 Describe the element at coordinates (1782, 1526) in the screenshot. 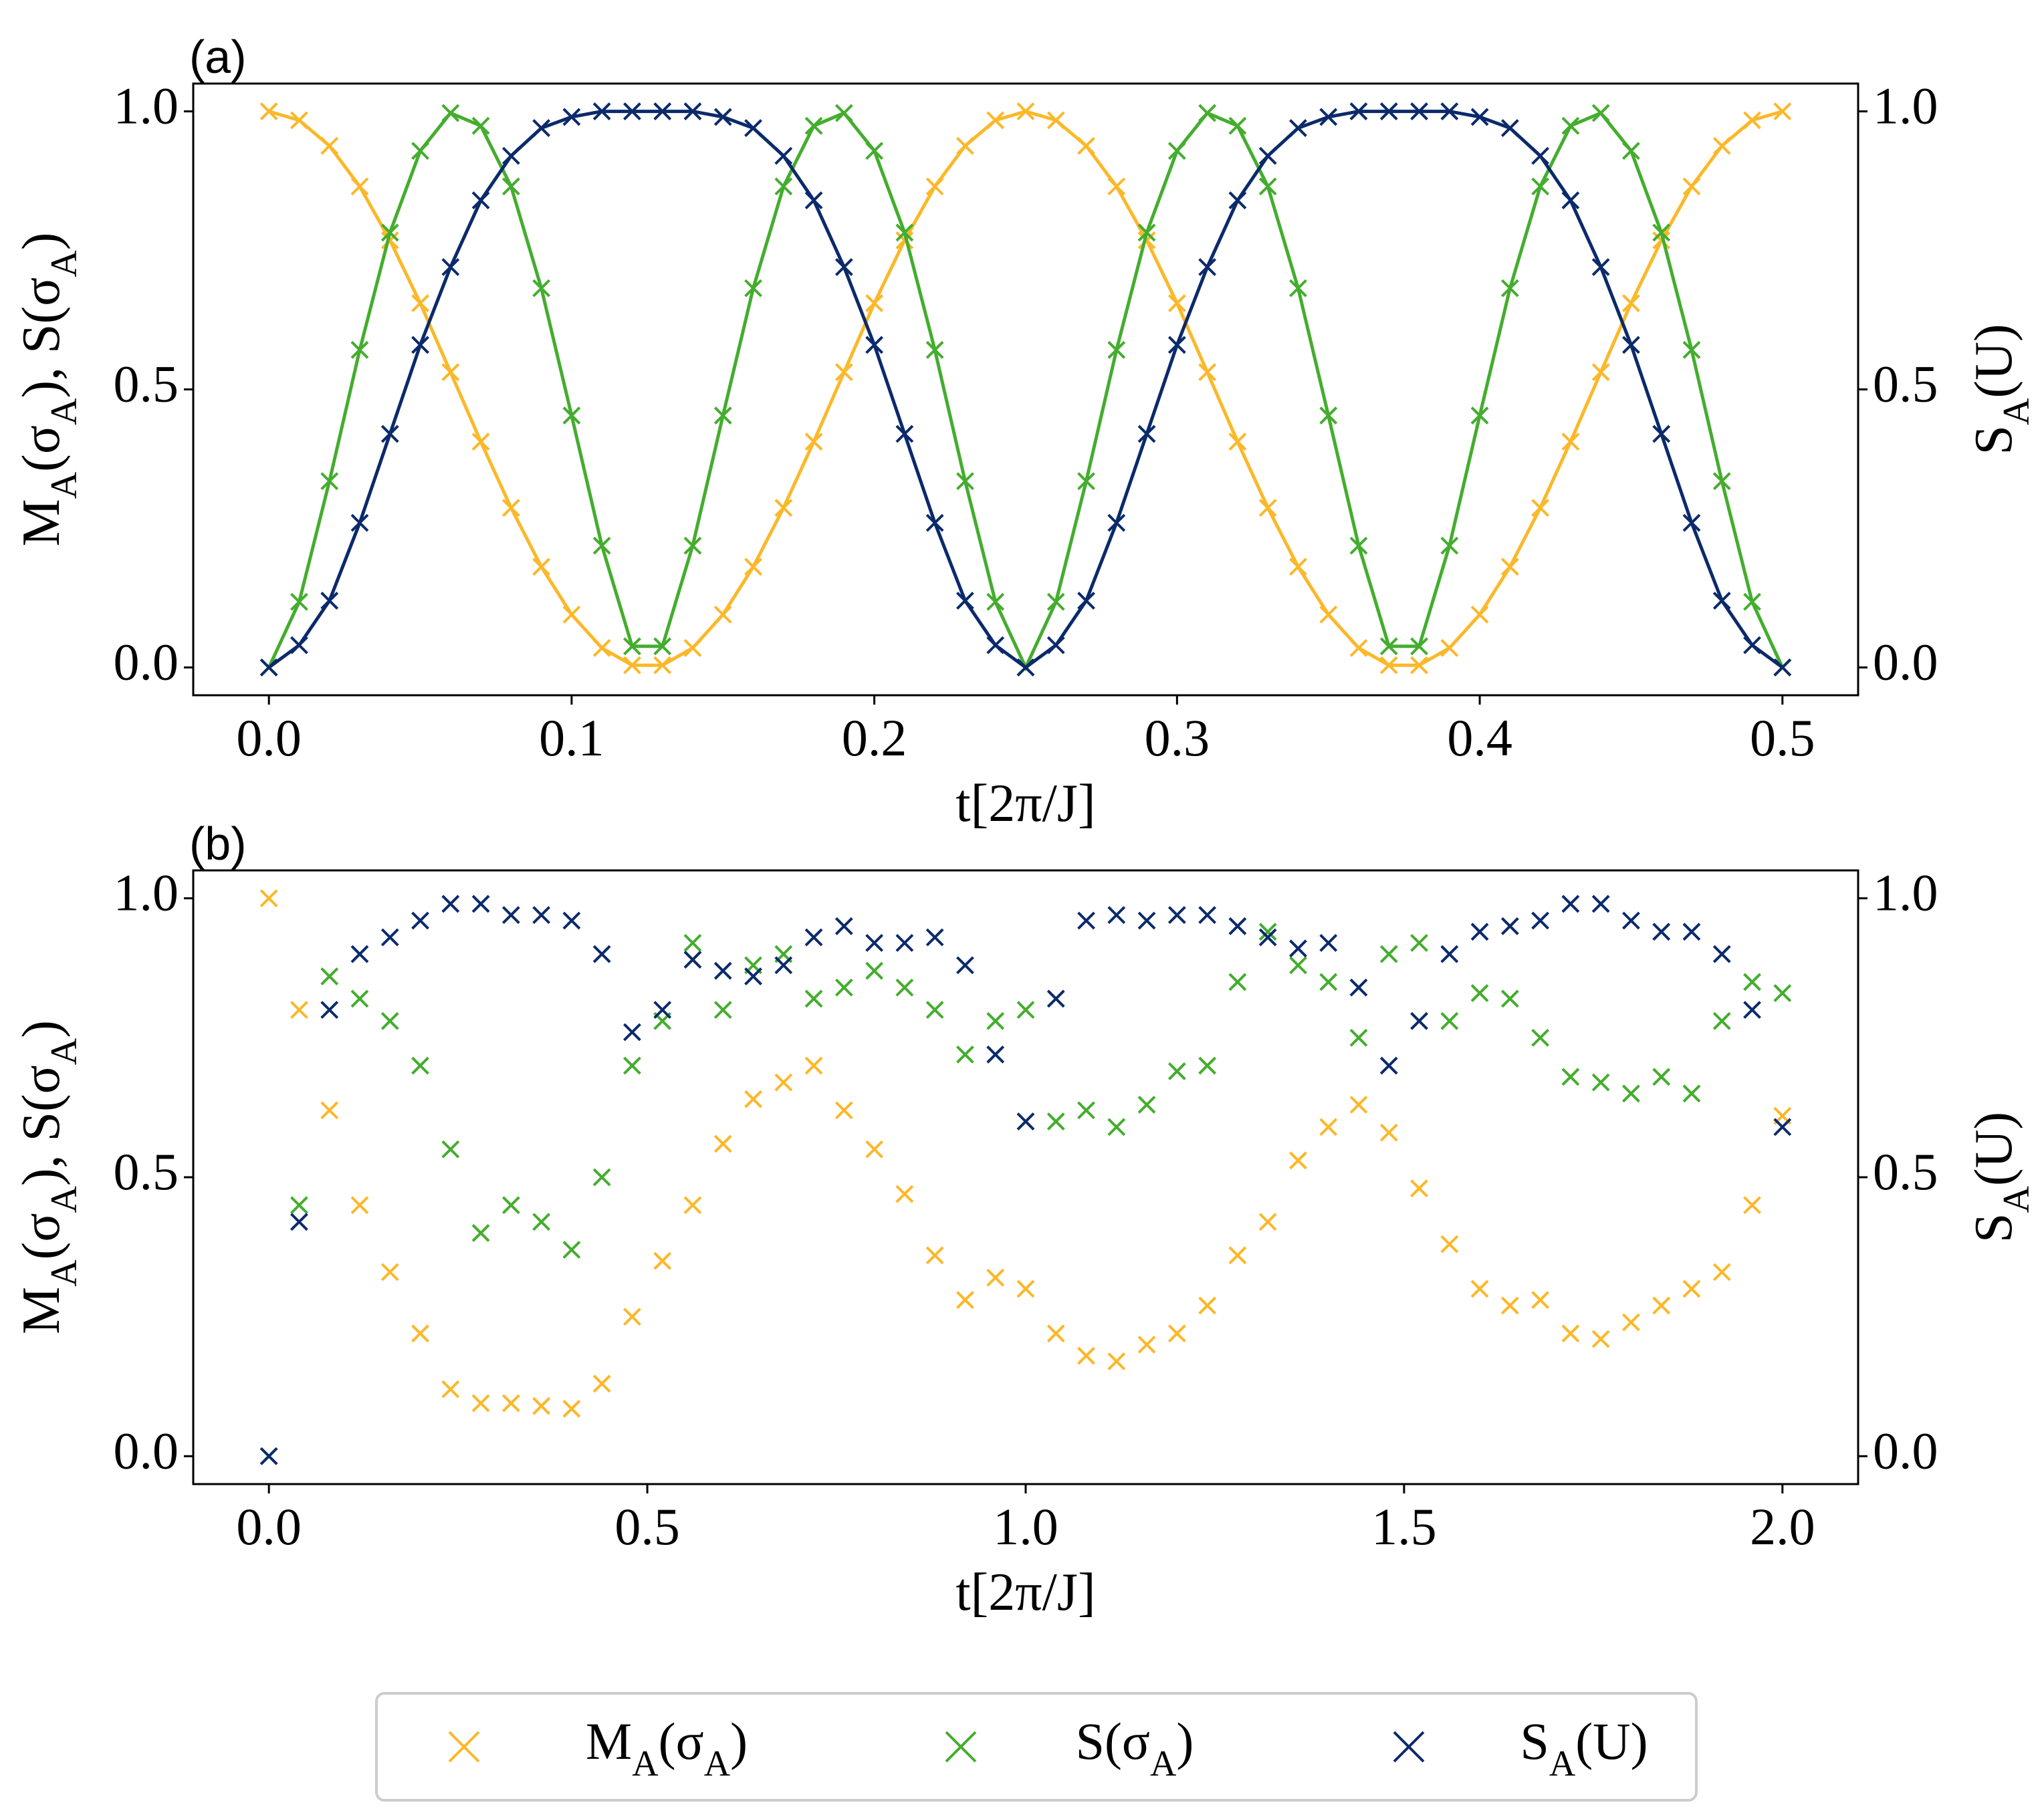

I see `x-tick-label: 2.0` at that location.